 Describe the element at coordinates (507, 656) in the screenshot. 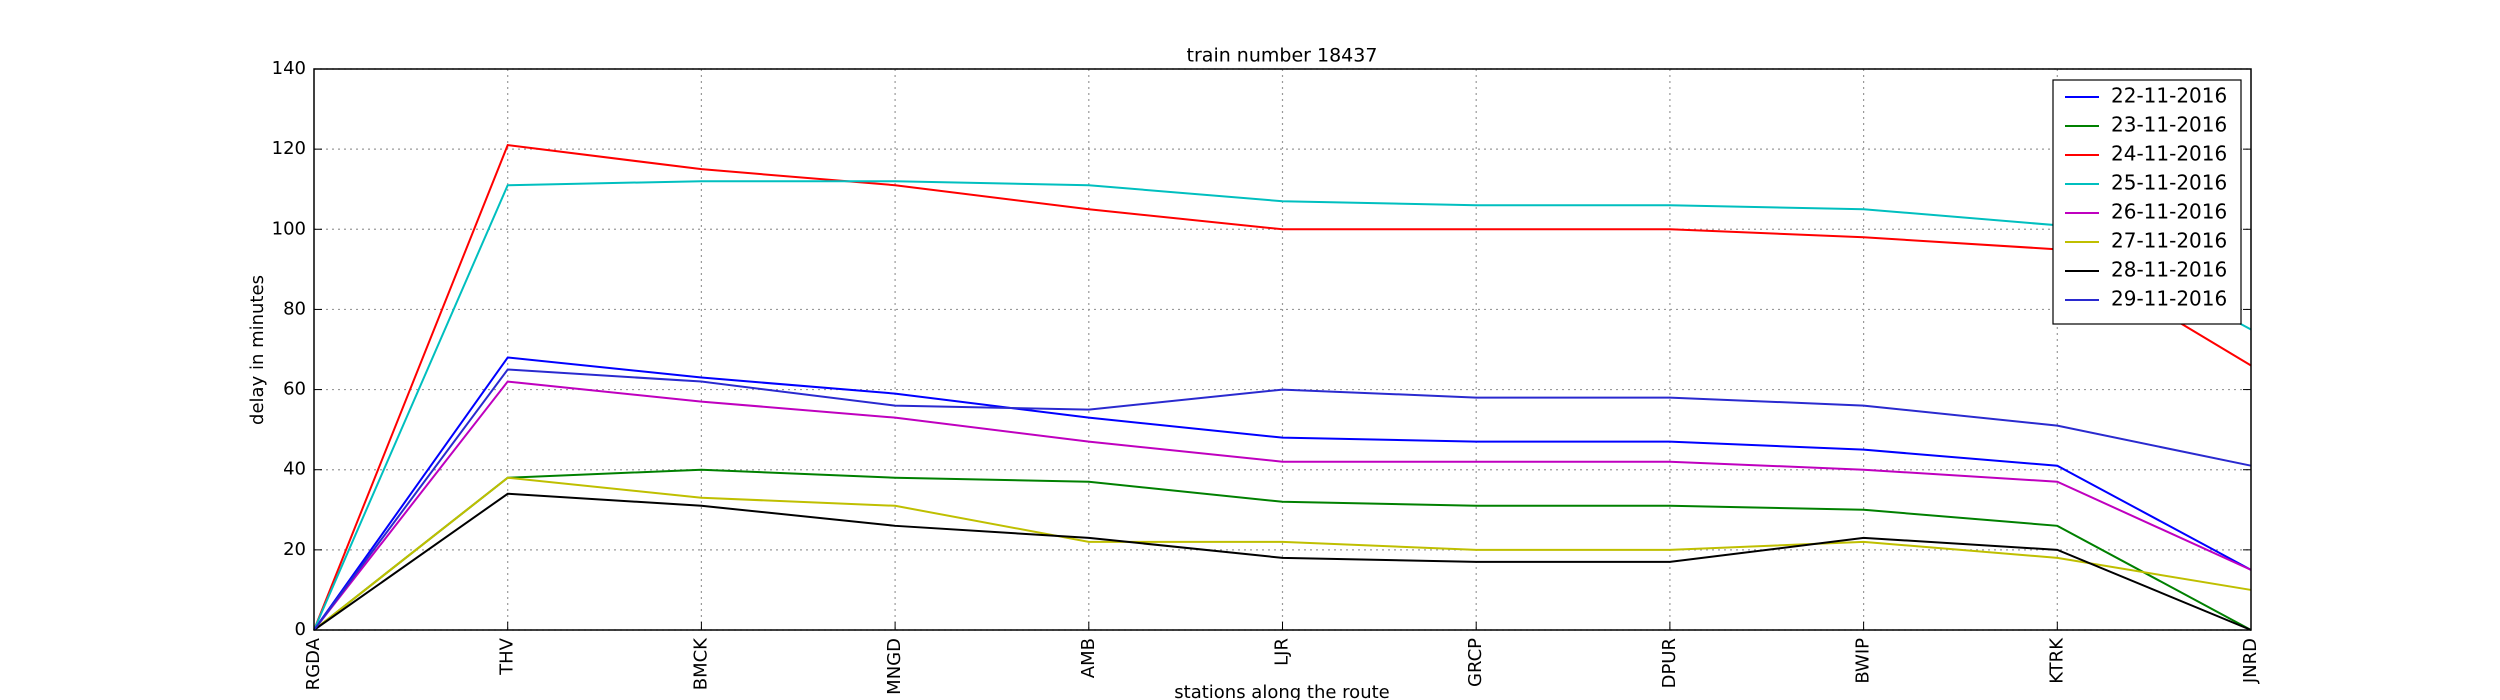

I see `x-tick-label: THV` at that location.